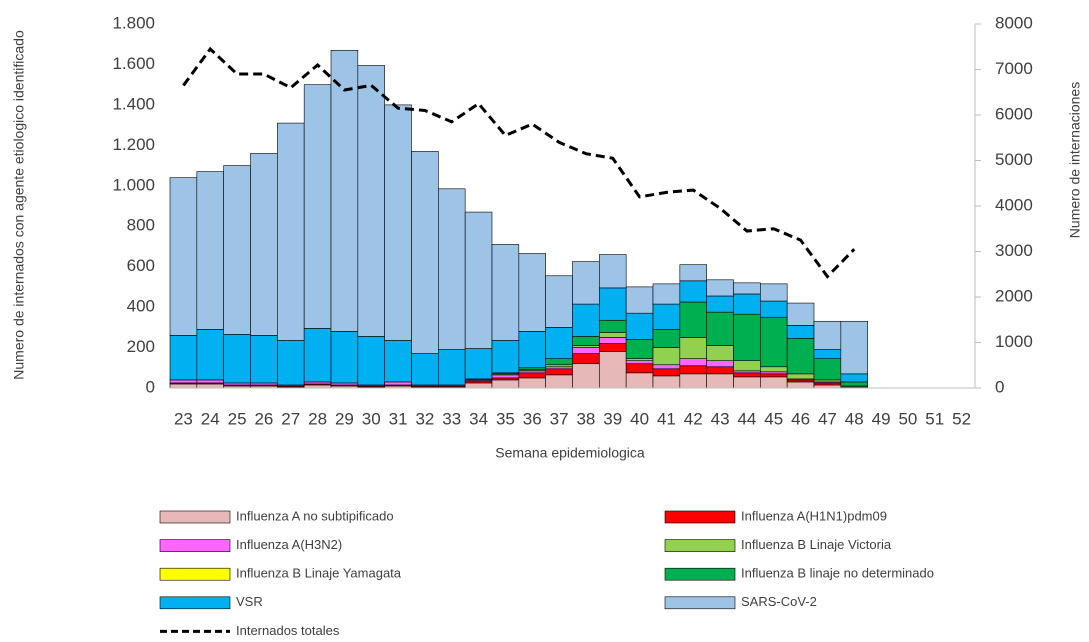 The width and height of the screenshot is (1089, 642). What do you see at coordinates (319, 573) in the screenshot?
I see `legend-label: Influenza B Linaje Yamagata` at bounding box center [319, 573].